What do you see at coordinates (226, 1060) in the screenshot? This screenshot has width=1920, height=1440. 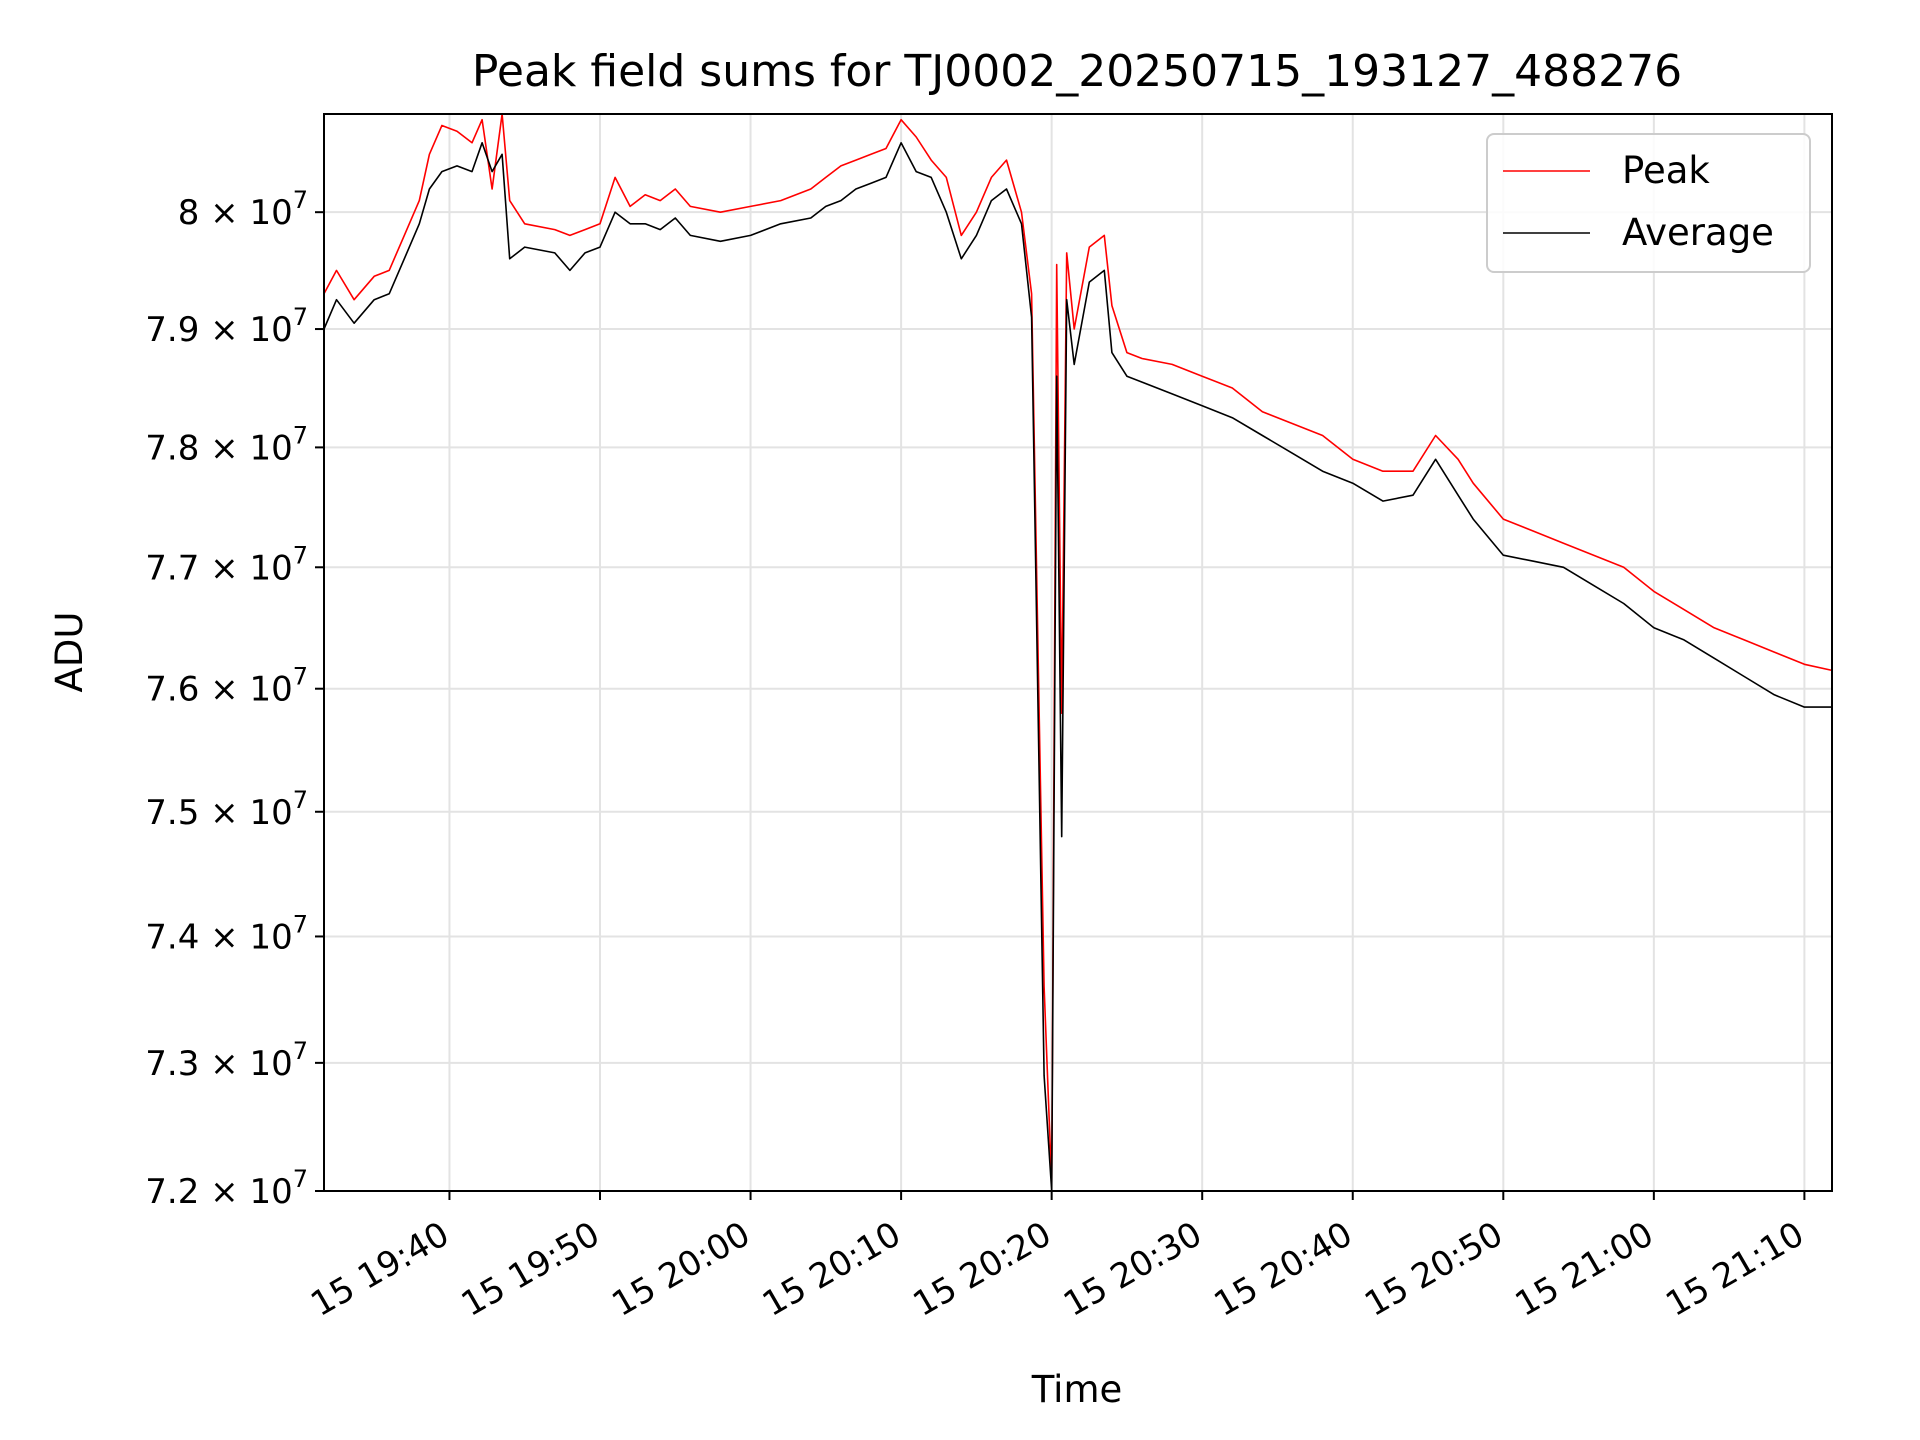 I see `y-tick-label: 7.3 × 107` at bounding box center [226, 1060].